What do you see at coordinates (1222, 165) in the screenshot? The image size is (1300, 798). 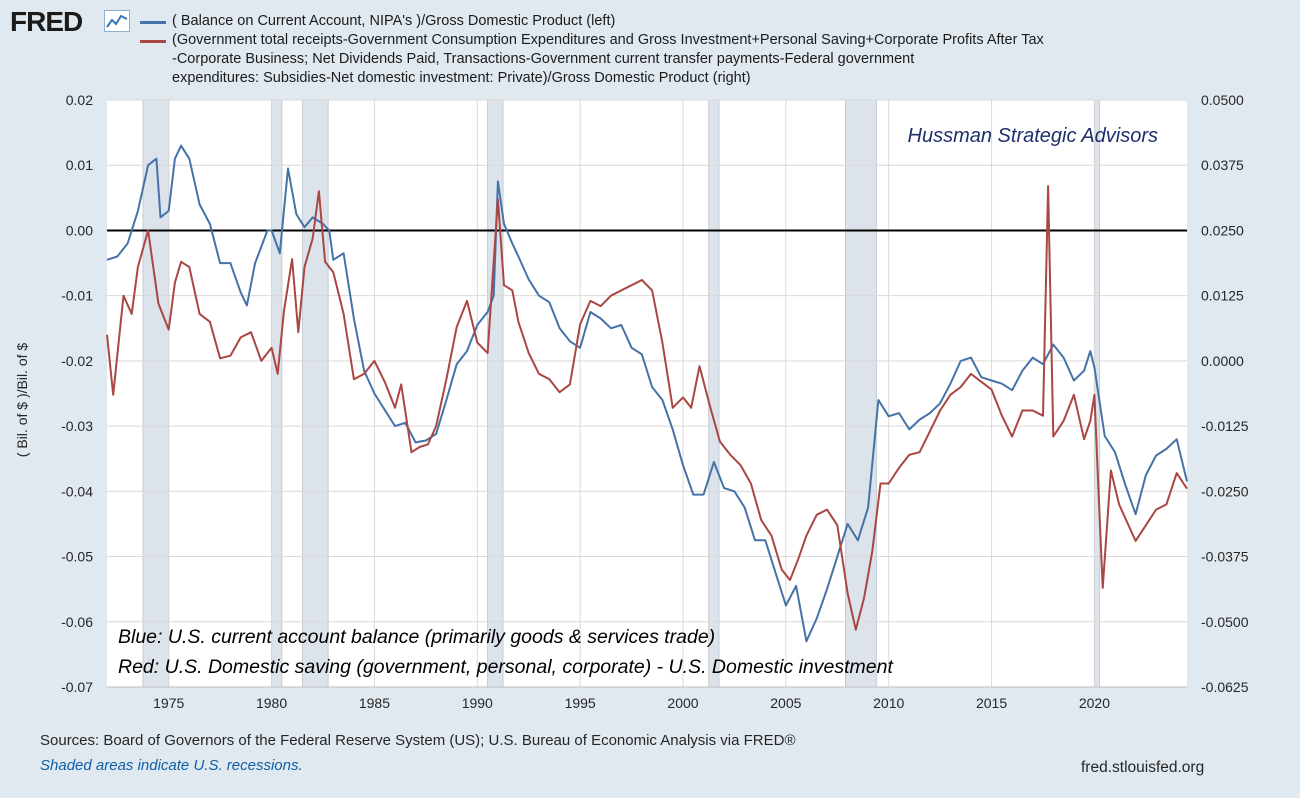 I see `y-right-tick-label: 0.0375` at bounding box center [1222, 165].